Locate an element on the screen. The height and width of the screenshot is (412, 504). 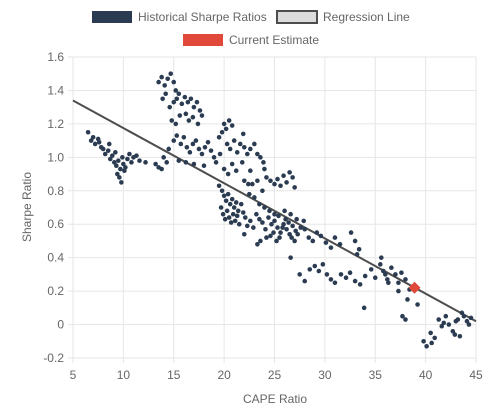
legend-item-current: Current Estimate is located at coordinates (251, 40).